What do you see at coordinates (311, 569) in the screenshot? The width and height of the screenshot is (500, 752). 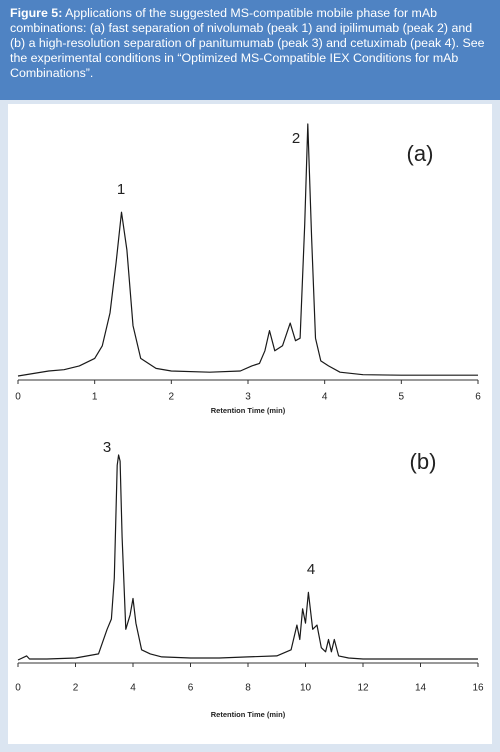 I see `peak-label: 4` at bounding box center [311, 569].